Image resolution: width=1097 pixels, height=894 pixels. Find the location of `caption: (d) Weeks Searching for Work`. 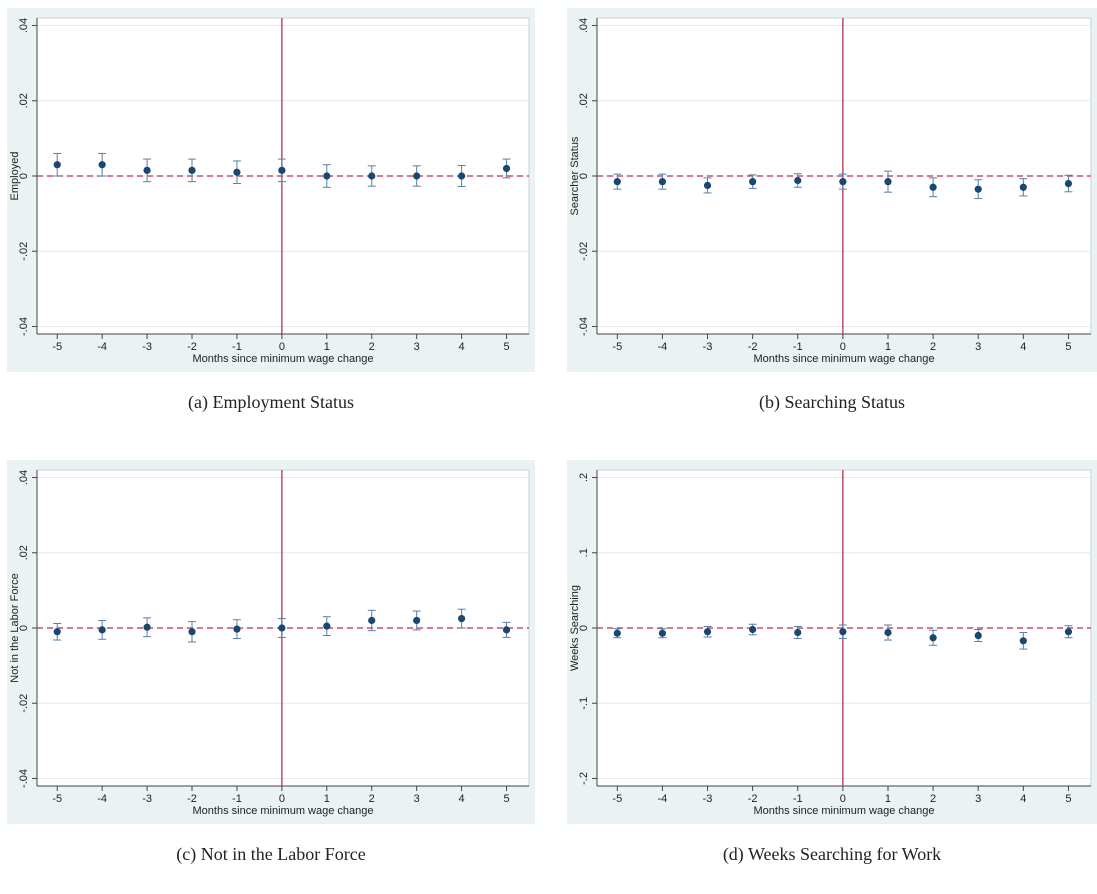

caption: (d) Weeks Searching for Work is located at coordinates (832, 854).